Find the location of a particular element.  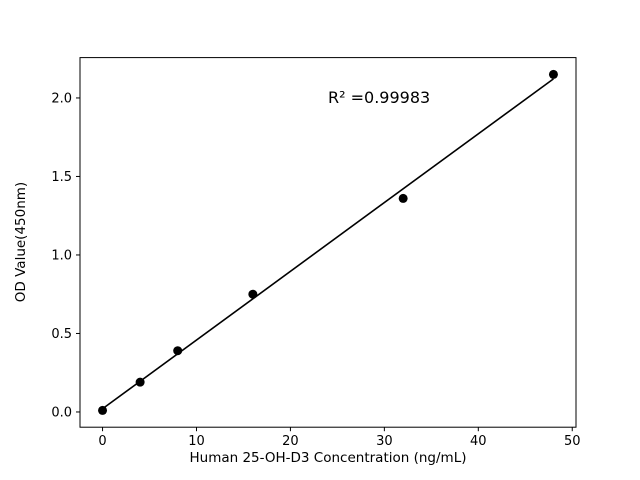

r-squared-annotation: R² =0.99983 is located at coordinates (379, 97).